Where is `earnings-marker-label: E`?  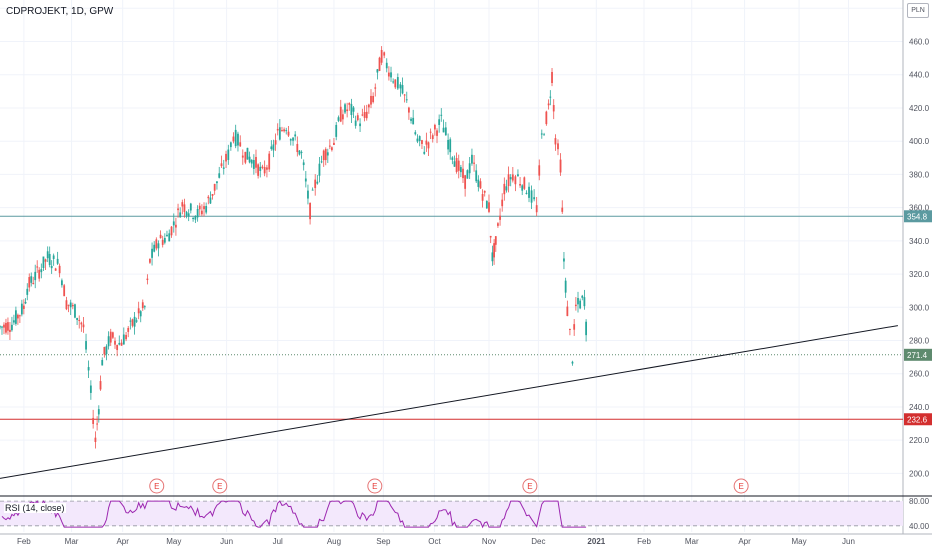
earnings-marker-label: E is located at coordinates (219, 486).